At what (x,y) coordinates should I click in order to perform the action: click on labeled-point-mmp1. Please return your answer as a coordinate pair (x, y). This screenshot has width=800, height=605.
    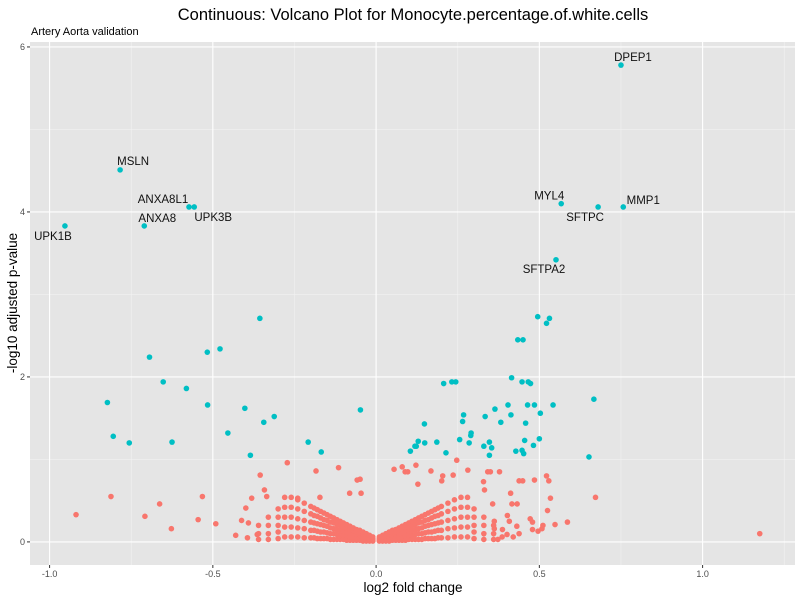
    Looking at the image, I should click on (623, 207).